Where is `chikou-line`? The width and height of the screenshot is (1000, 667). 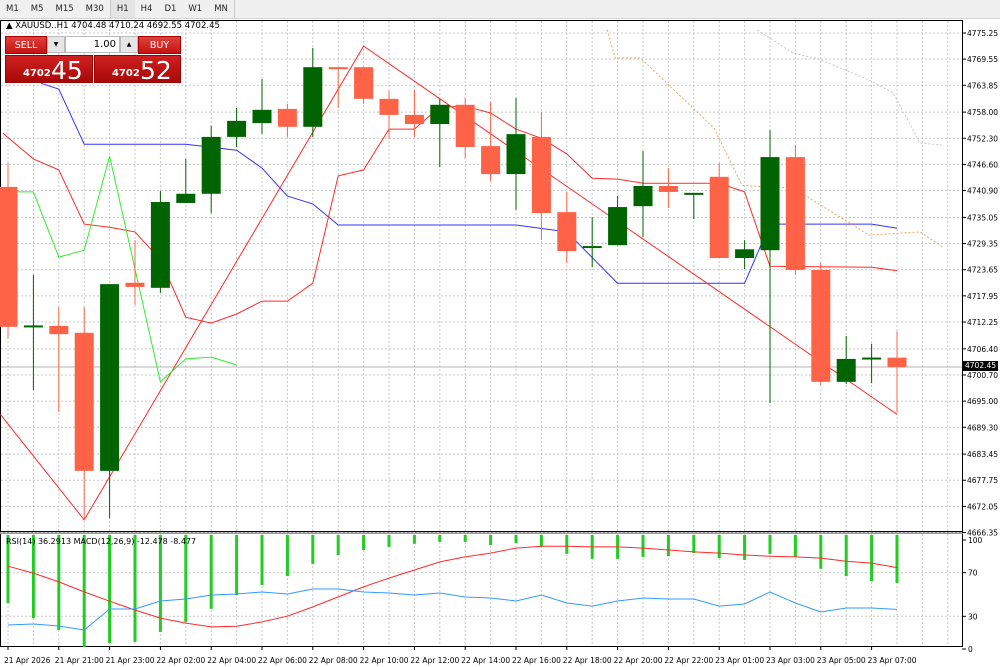
chikou-line is located at coordinates (119, 269).